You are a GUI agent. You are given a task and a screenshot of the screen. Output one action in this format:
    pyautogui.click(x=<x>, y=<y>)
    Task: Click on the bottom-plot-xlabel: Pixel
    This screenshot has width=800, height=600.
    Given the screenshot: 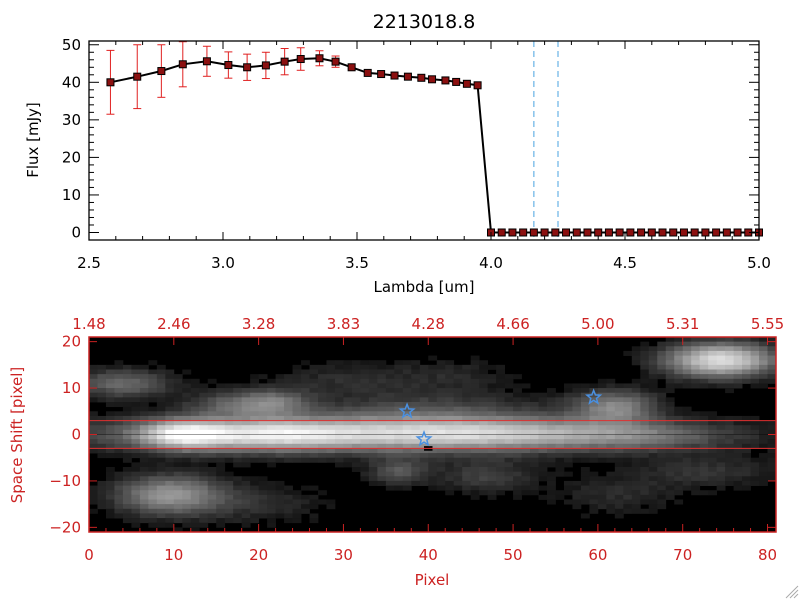 What is the action you would take?
    pyautogui.click(x=432, y=580)
    